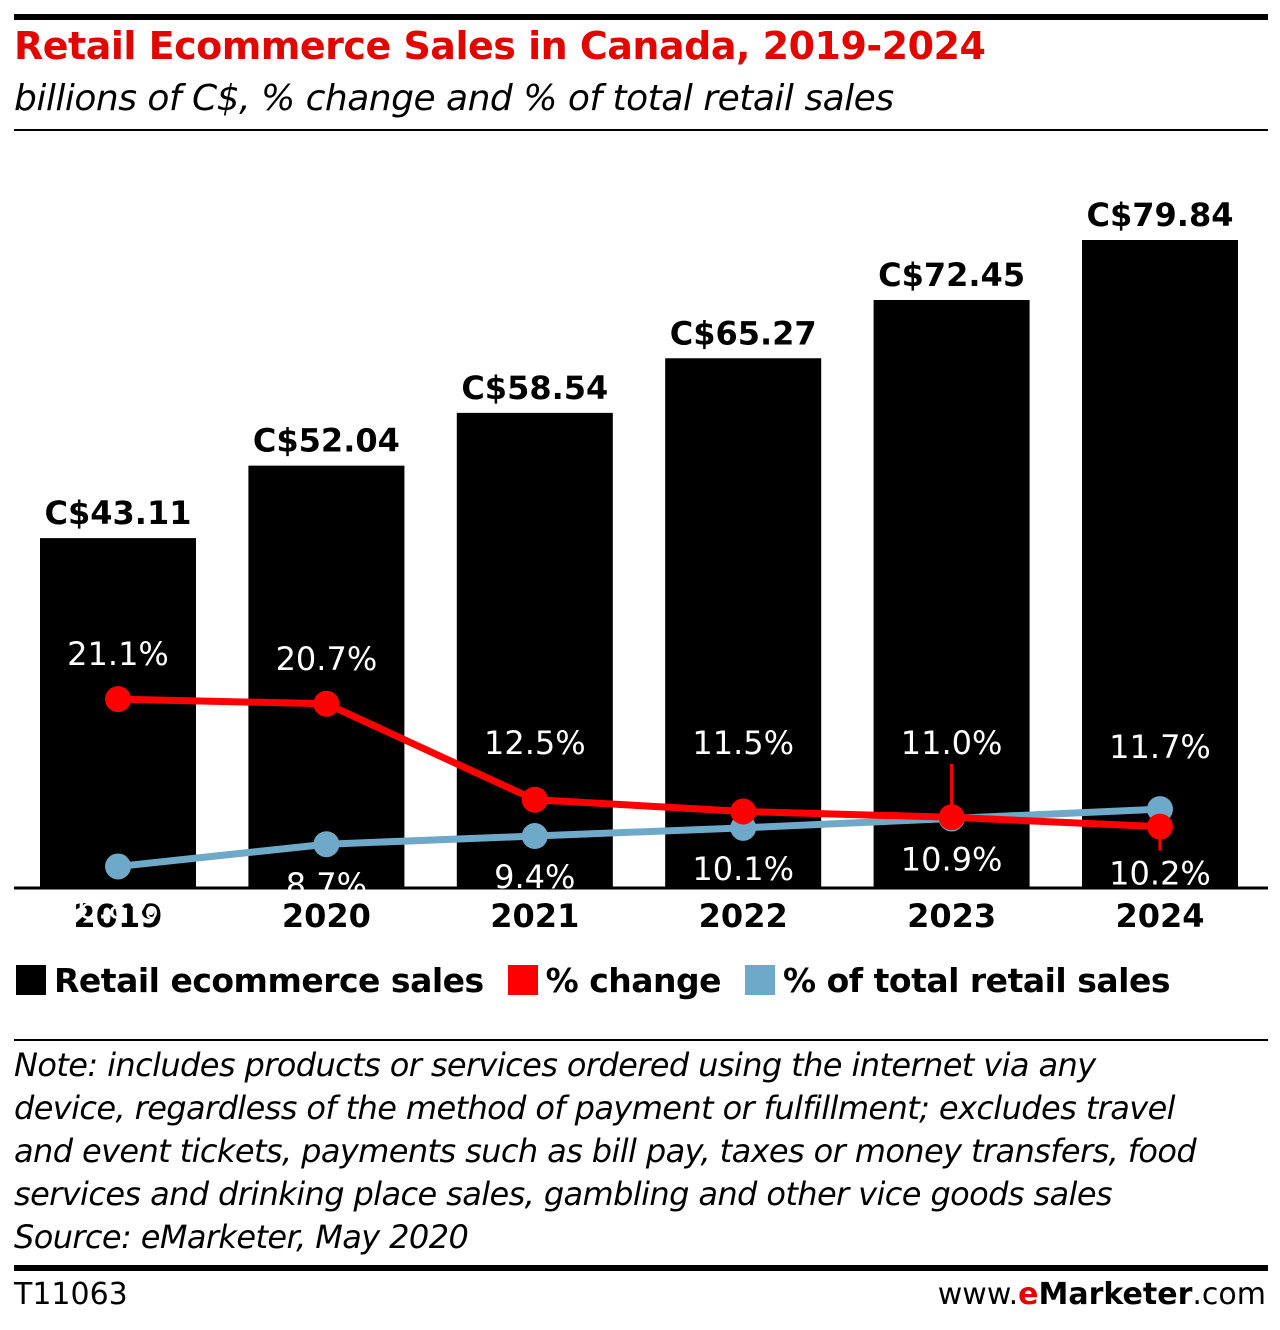 Image resolution: width=1280 pixels, height=1330 pixels. I want to click on brand-suffix: .com, so click(1229, 1294).